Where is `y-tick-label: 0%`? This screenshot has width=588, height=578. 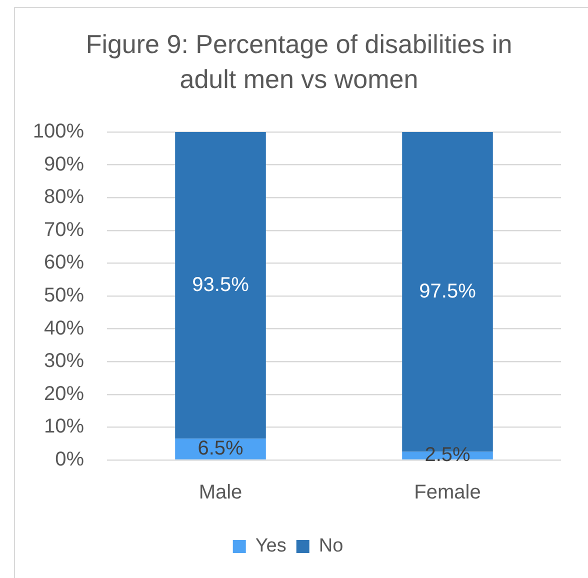
y-tick-label: 0% is located at coordinates (69, 459).